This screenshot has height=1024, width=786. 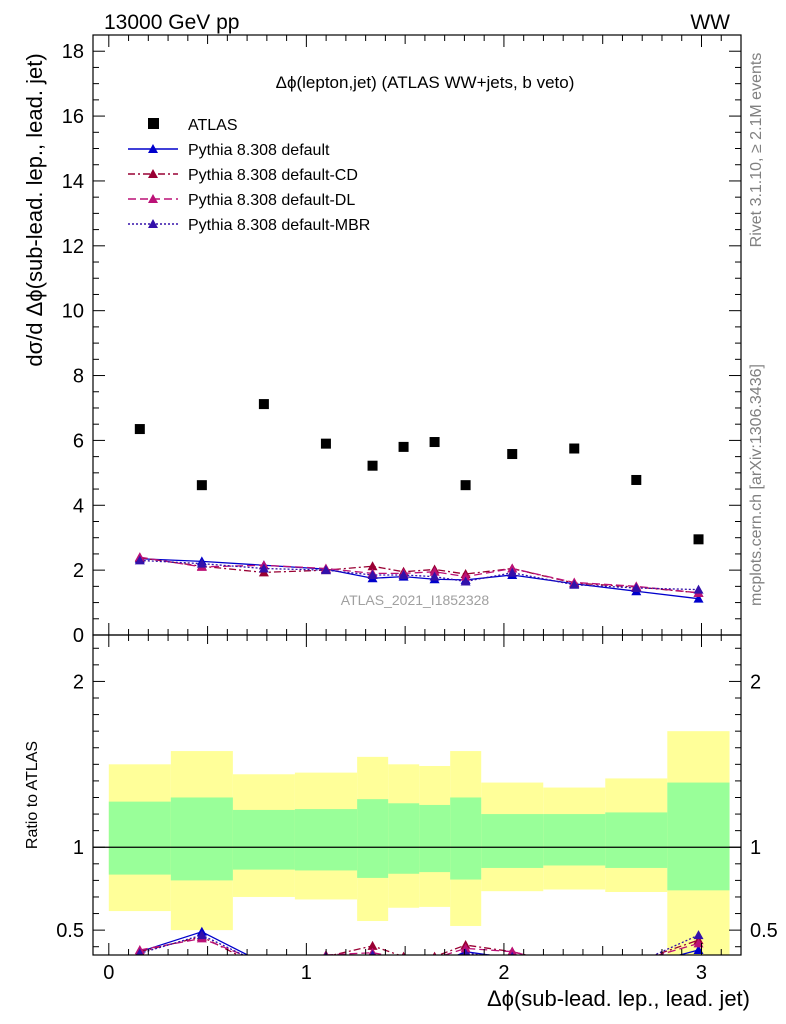 What do you see at coordinates (73, 247) in the screenshot?
I see `y-tick-label: 12` at bounding box center [73, 247].